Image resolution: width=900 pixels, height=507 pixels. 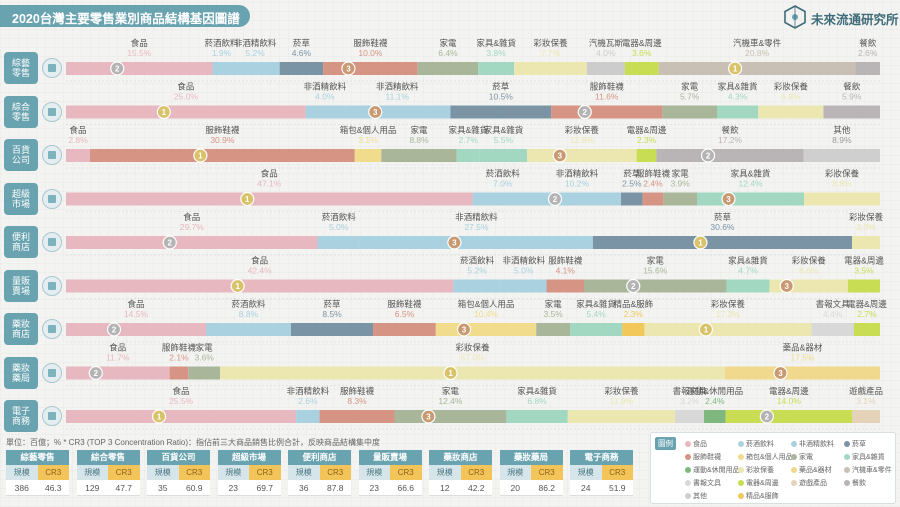 I want to click on row-label-text: 商店, so click(x=20, y=247).